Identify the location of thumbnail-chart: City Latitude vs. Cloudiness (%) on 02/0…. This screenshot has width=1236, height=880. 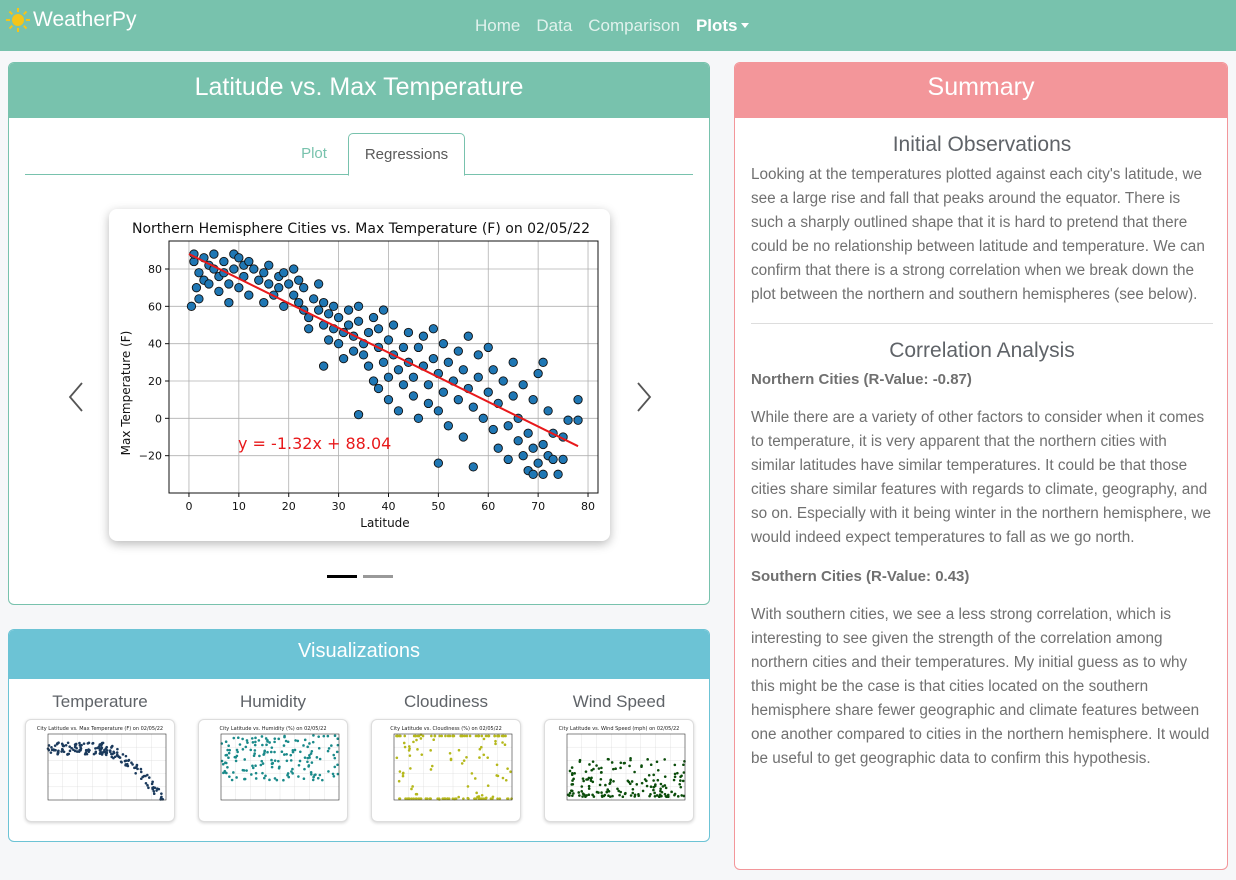
(446, 770).